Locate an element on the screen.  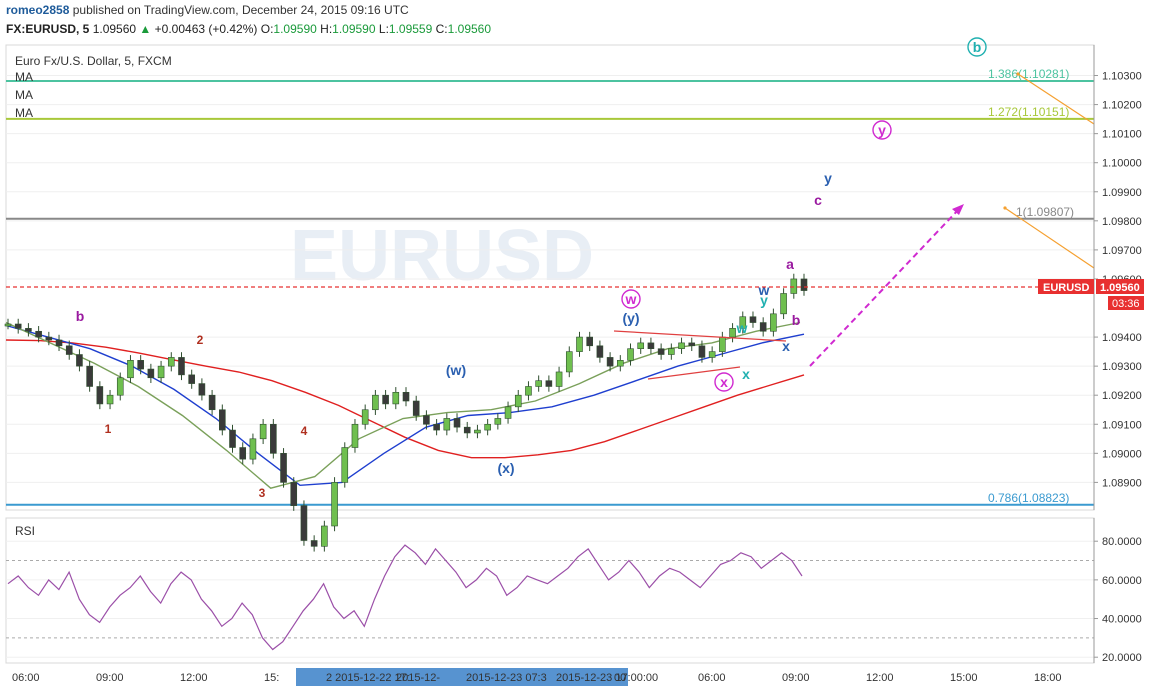
wave-label: (y) is located at coordinates (630, 318).